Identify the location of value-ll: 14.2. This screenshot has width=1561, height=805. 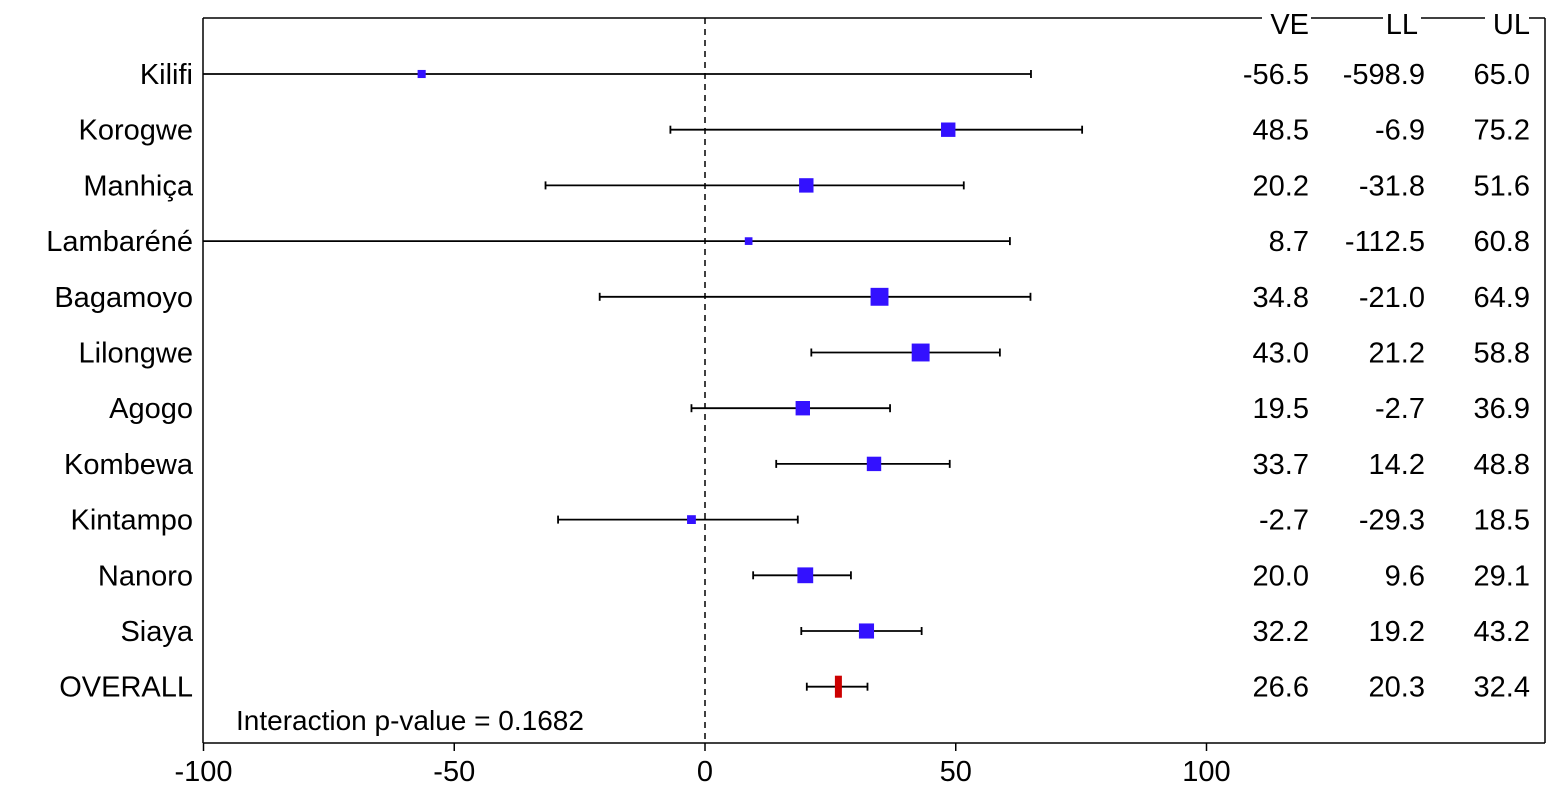
(1397, 465).